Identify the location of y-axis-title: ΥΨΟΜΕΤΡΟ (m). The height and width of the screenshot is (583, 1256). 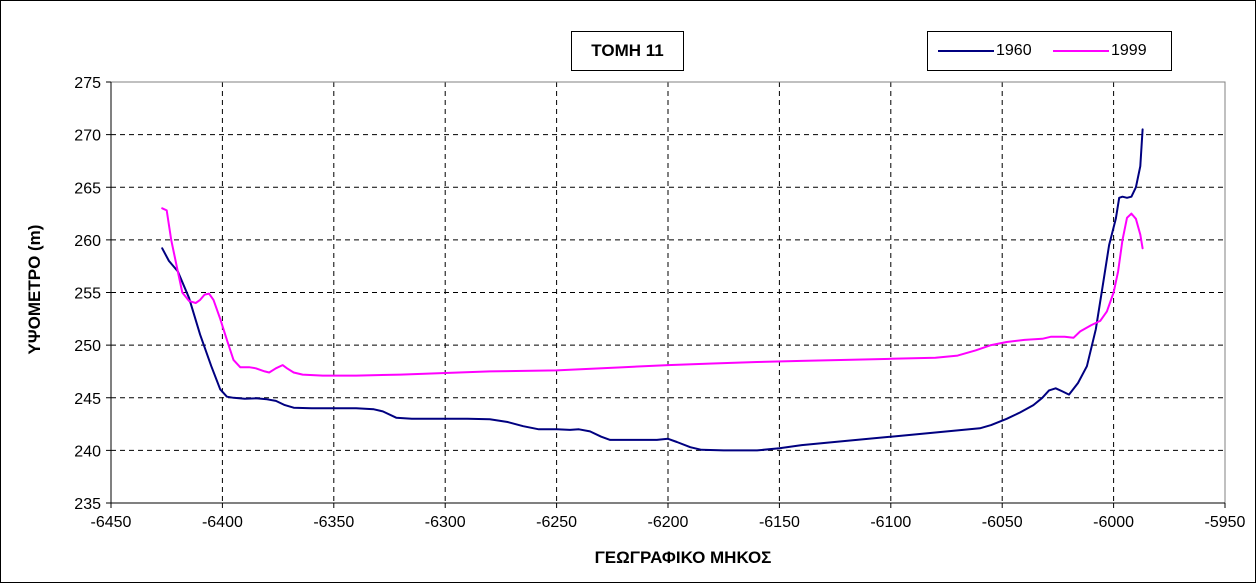
(34, 290).